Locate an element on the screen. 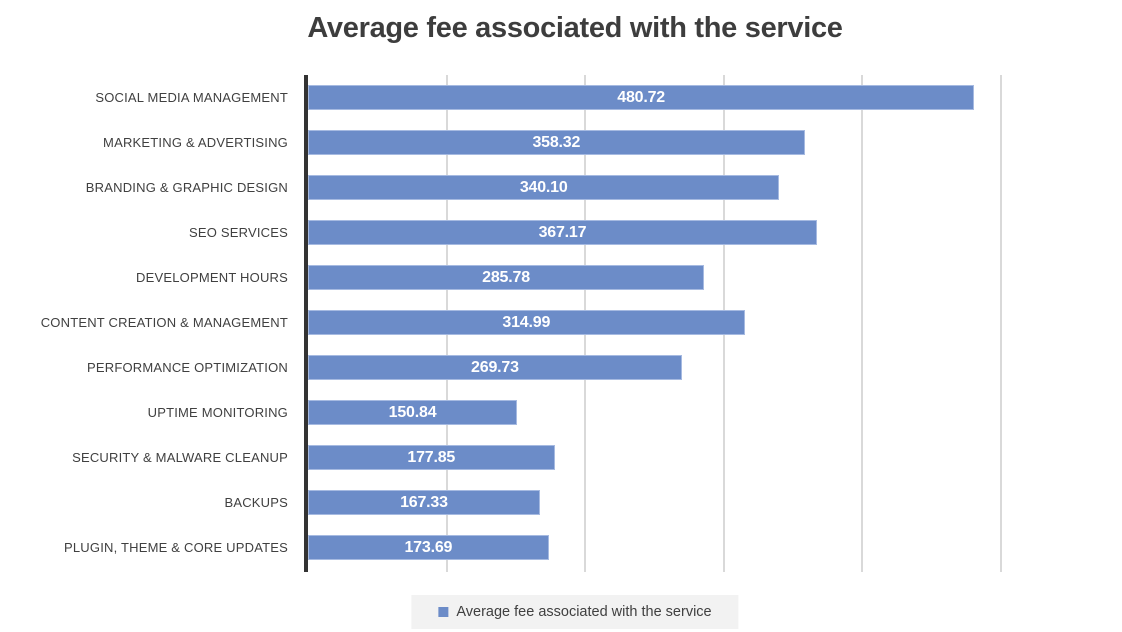  bar-row: PERFORMANCE OPTIMIZATION 269.73 is located at coordinates (561, 367).